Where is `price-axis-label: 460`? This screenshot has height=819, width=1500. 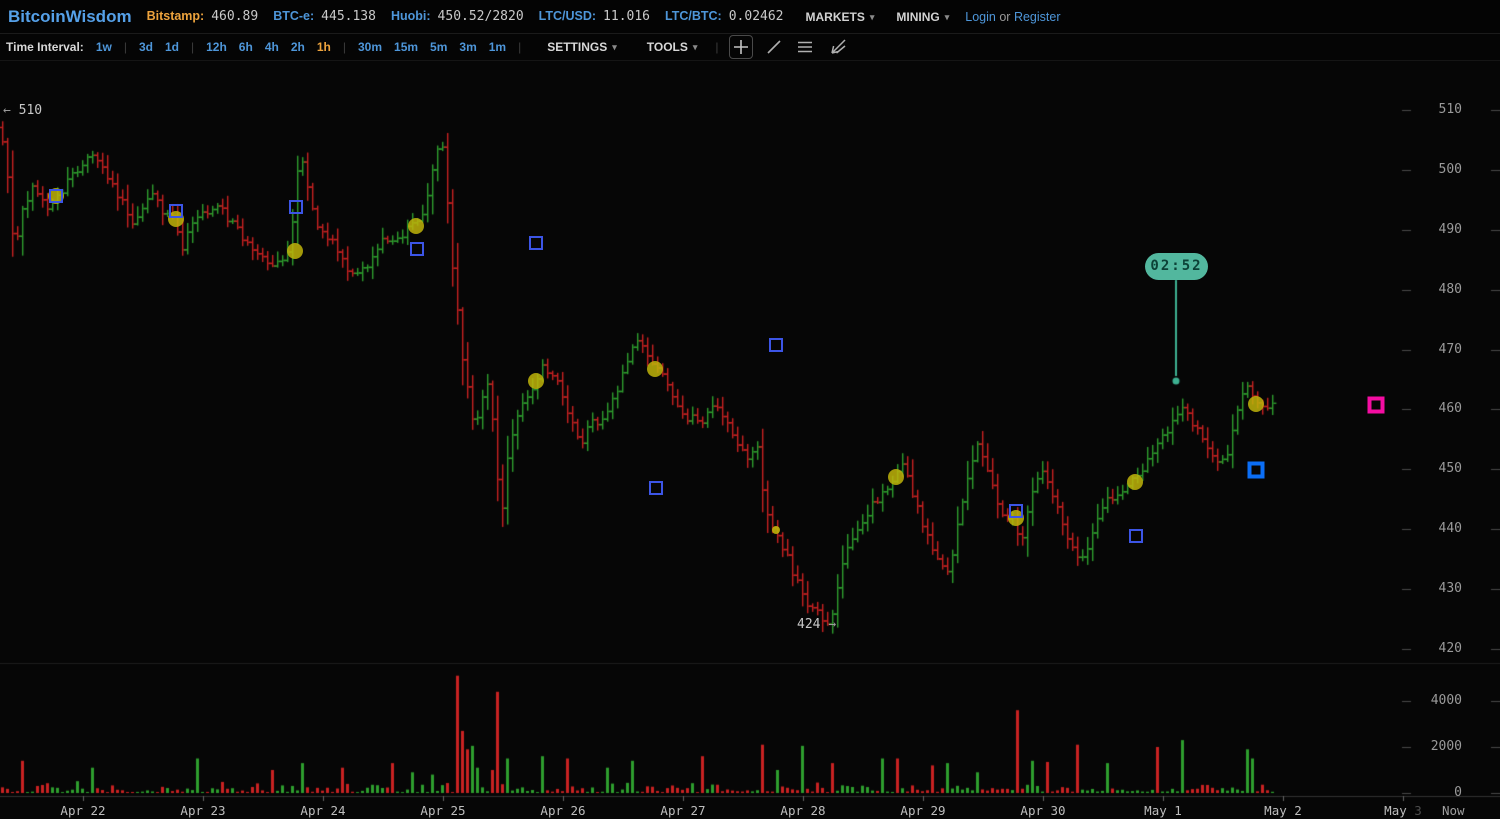 price-axis-label: 460 is located at coordinates (1450, 409).